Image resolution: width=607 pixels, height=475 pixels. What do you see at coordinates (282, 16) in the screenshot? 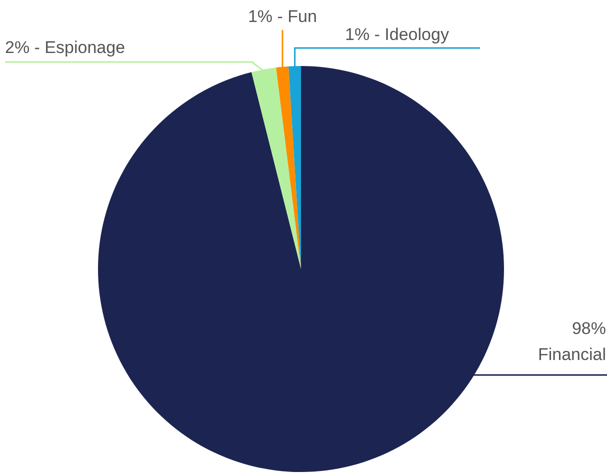
I see `slice-label: 1% - Fun` at bounding box center [282, 16].